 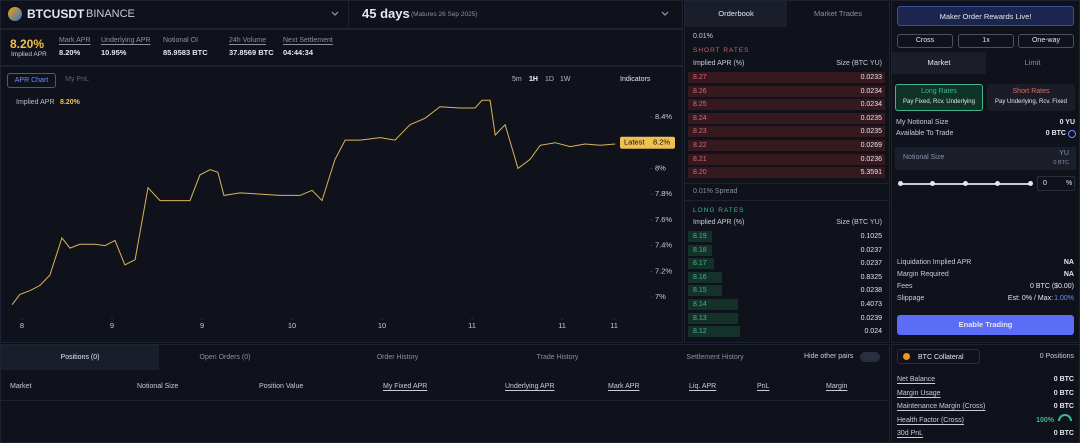 I want to click on rate: 8.13, so click(x=700, y=318).